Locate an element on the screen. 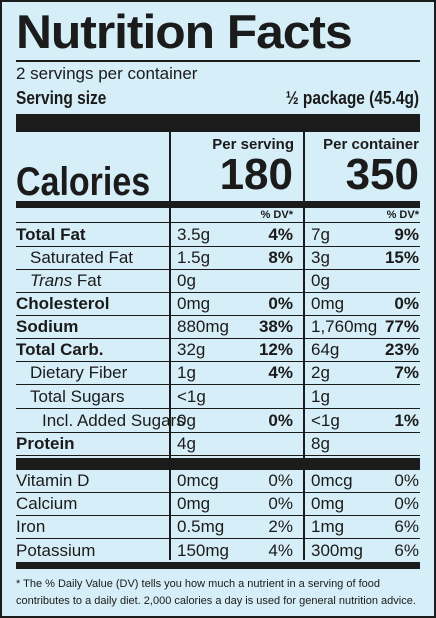 The width and height of the screenshot is (436, 618). serving-amount: 880mg is located at coordinates (203, 326).